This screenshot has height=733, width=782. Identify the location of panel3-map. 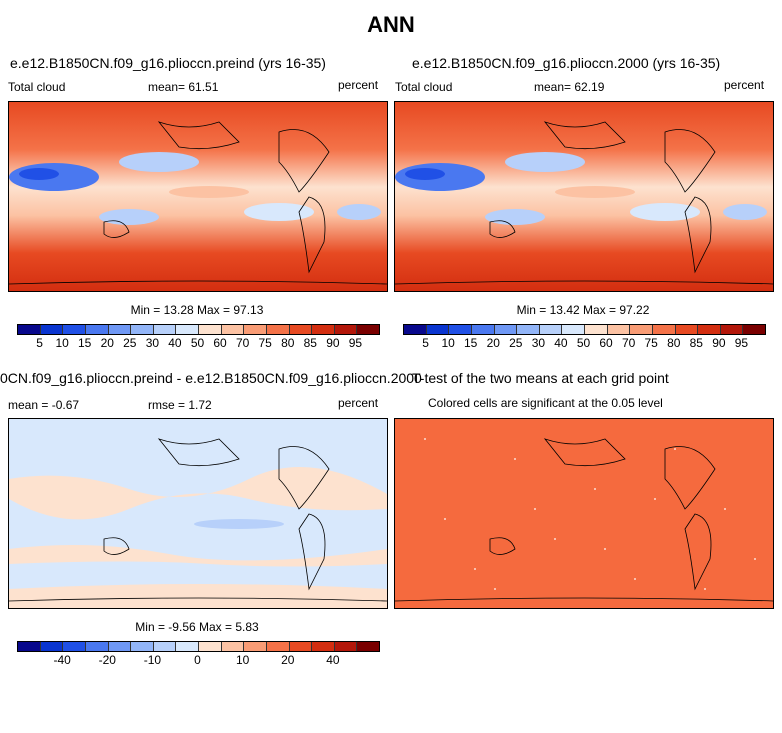
(198, 513).